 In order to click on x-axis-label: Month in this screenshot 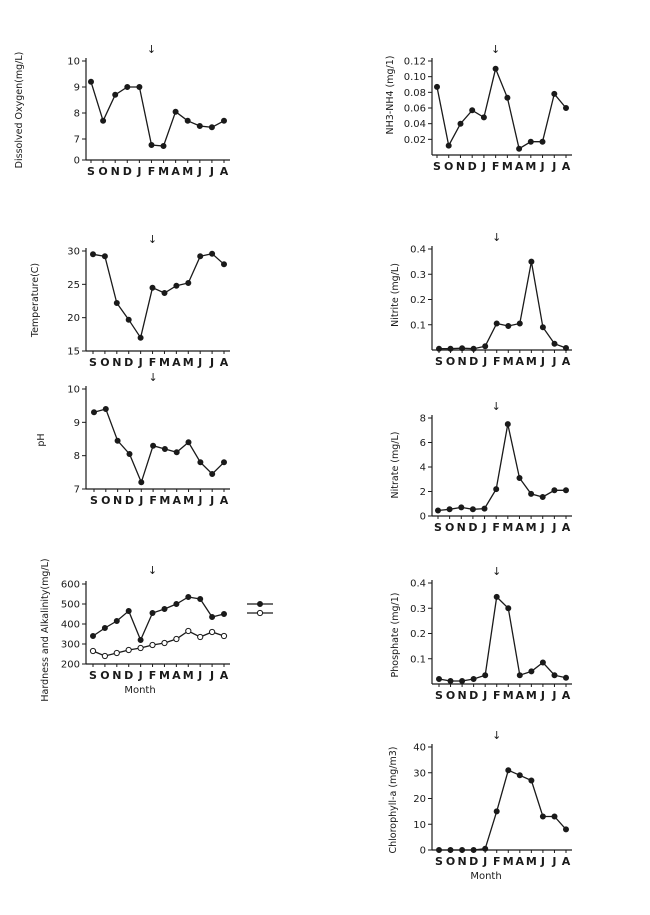, I will do `click(139, 690)`.